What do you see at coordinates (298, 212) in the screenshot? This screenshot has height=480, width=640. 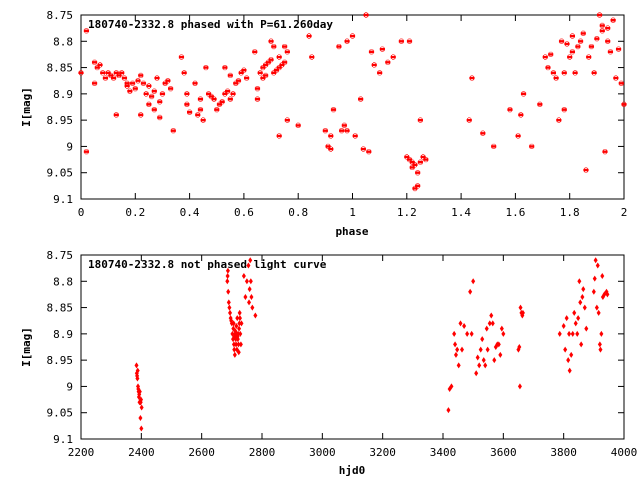 I see `x-tick-label: 0.8` at bounding box center [298, 212].